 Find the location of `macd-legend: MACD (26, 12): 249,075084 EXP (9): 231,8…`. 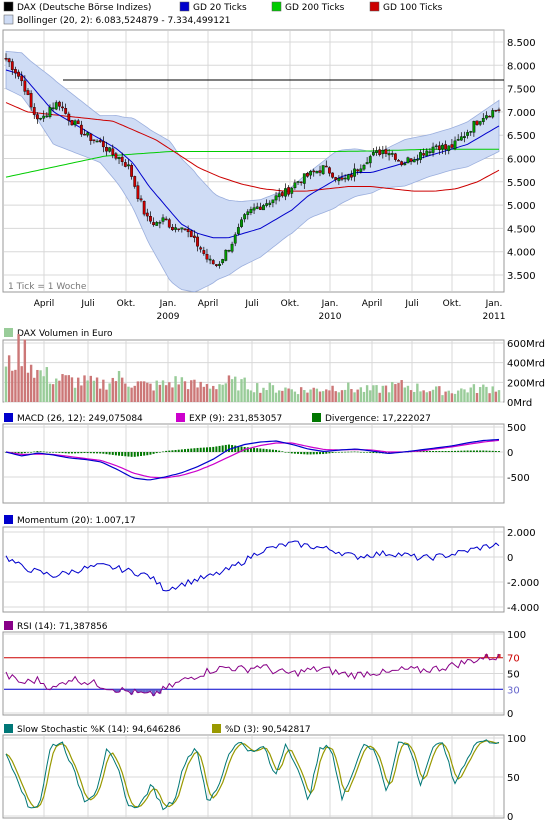

macd-legend: MACD (26, 12): 249,075084 EXP (9): 231,8… is located at coordinates (217, 418).